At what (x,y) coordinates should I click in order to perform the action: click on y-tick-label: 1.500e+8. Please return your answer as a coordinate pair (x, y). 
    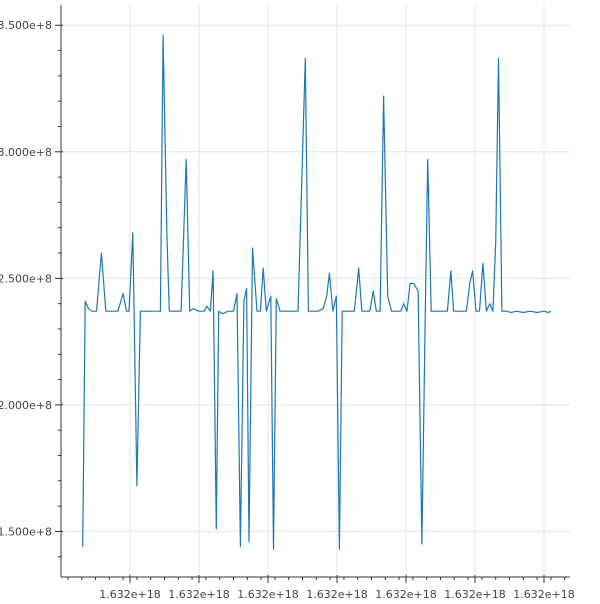
    Looking at the image, I should click on (26, 531).